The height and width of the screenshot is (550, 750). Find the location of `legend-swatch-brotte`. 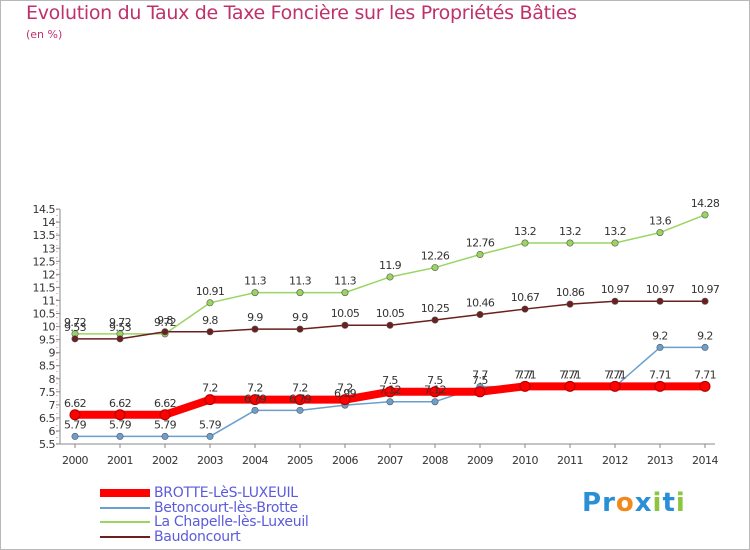

legend-swatch-brotte is located at coordinates (125, 493).